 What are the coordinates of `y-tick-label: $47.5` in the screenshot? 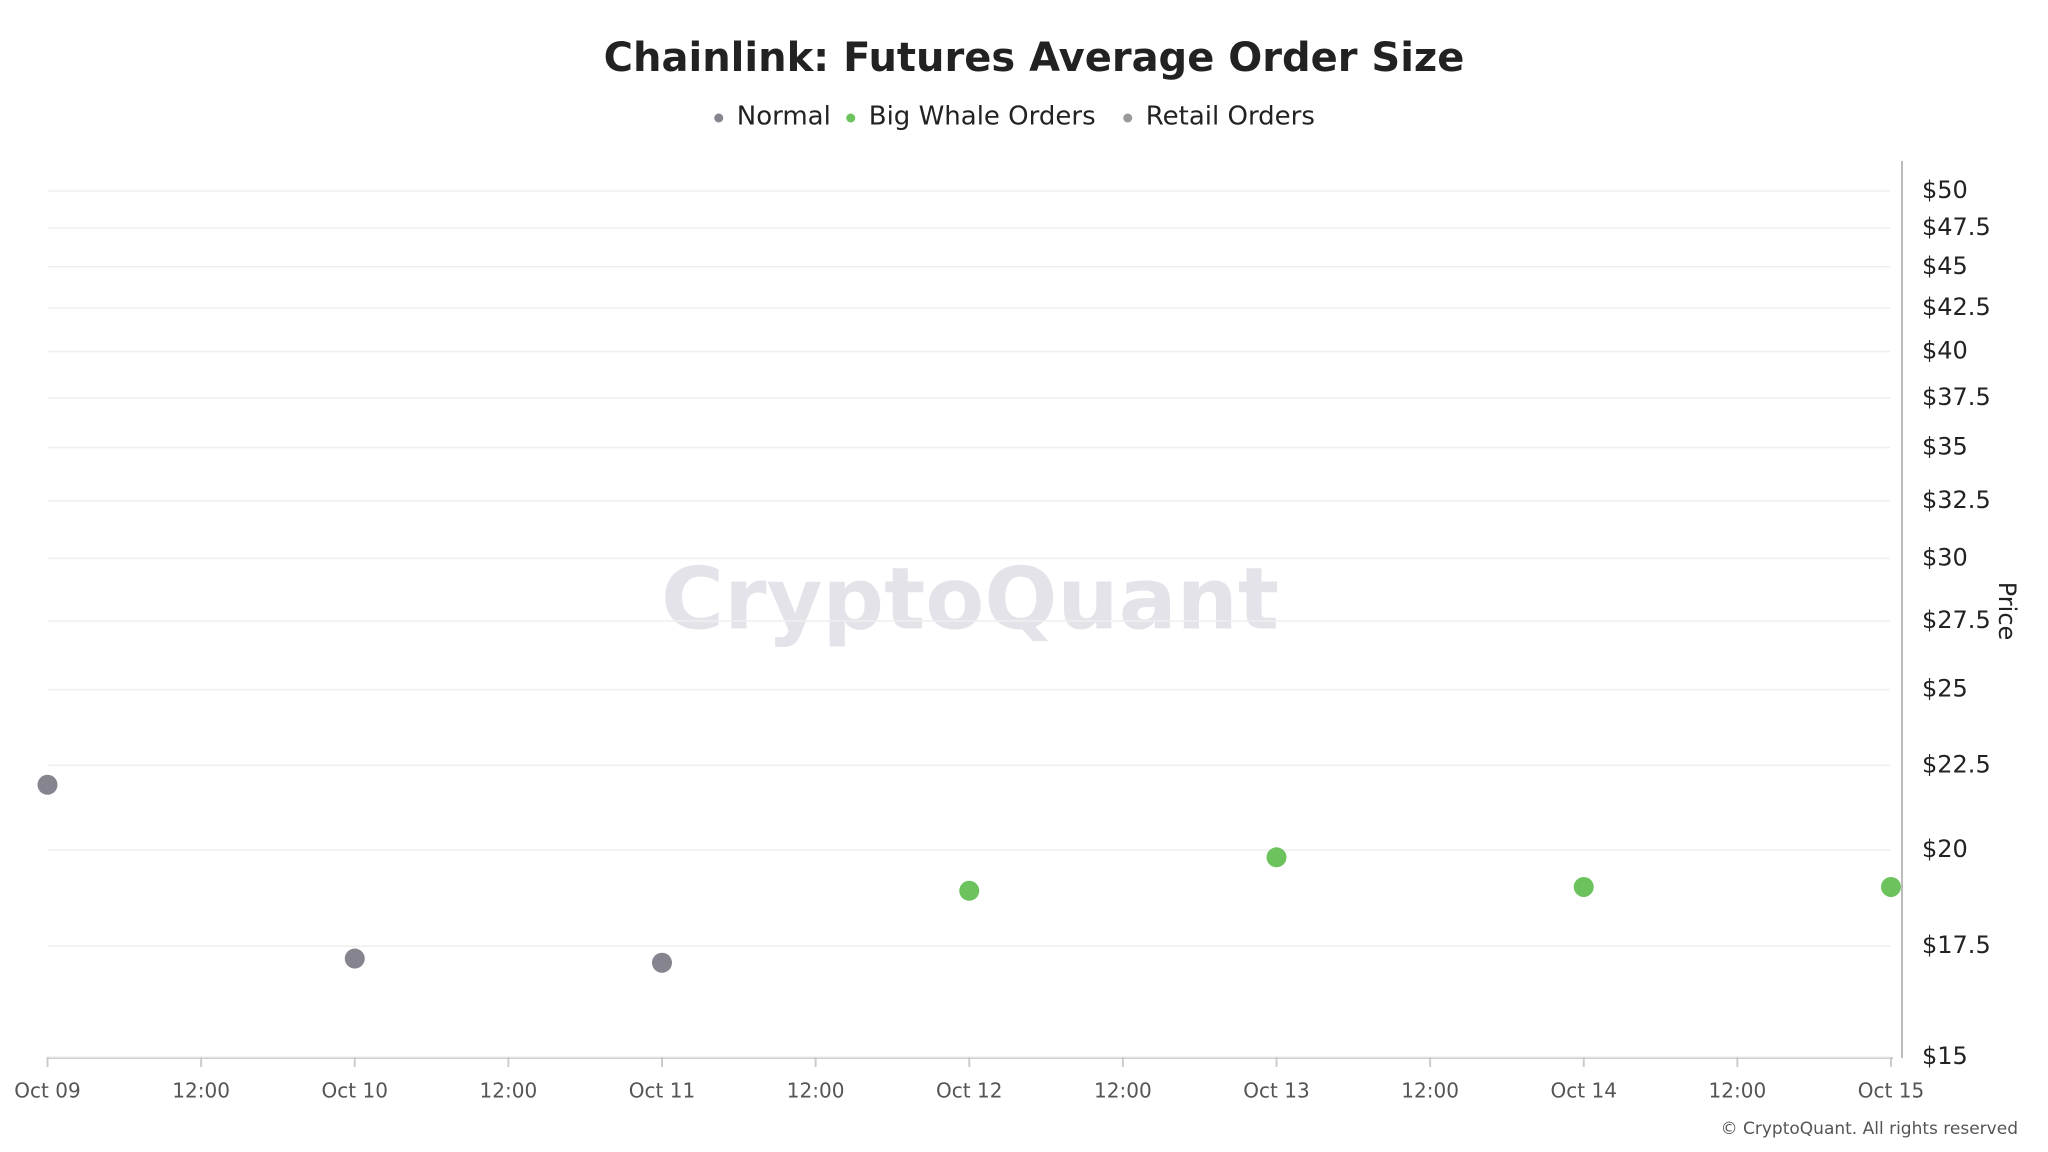 It's located at (1956, 227).